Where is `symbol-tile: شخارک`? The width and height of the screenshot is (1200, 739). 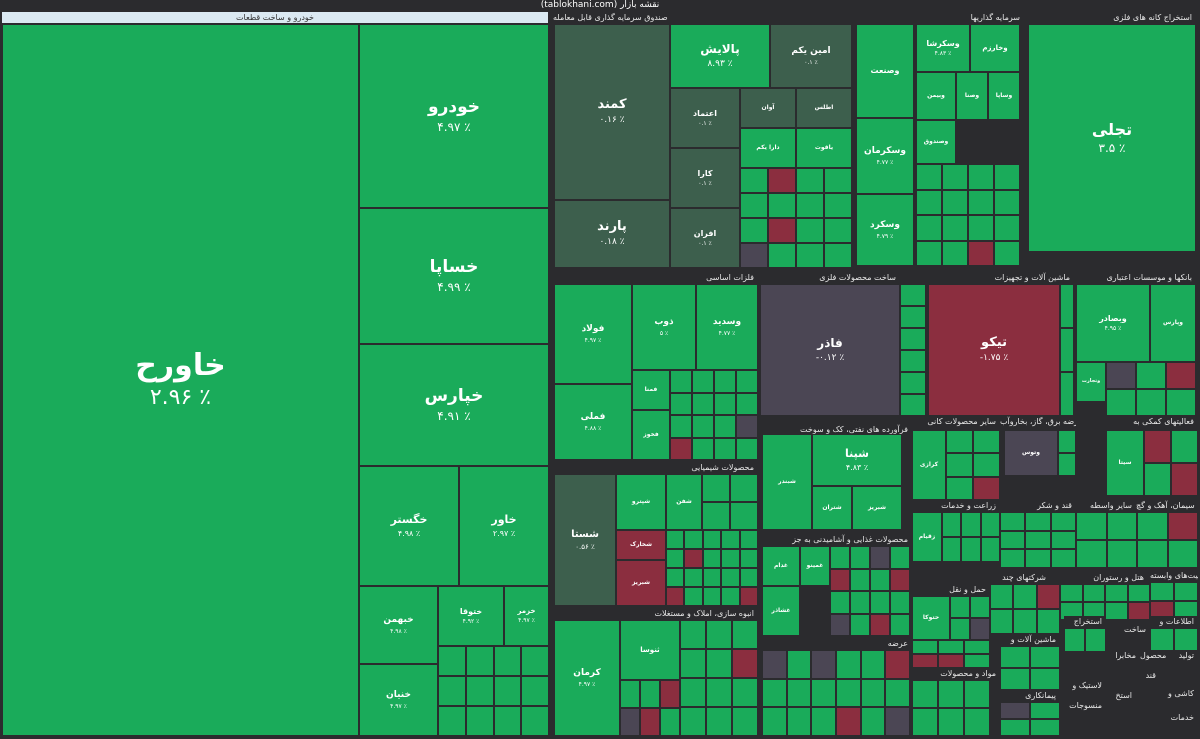 symbol-tile: شخارک is located at coordinates (641, 545).